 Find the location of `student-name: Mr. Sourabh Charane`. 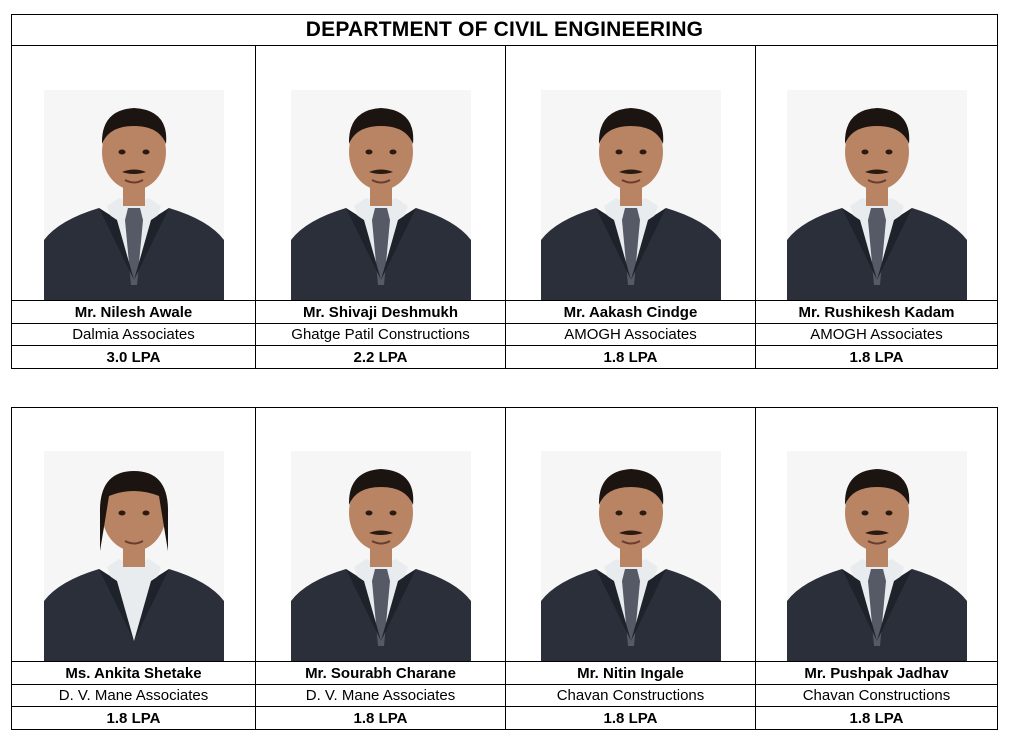

student-name: Mr. Sourabh Charane is located at coordinates (380, 673).